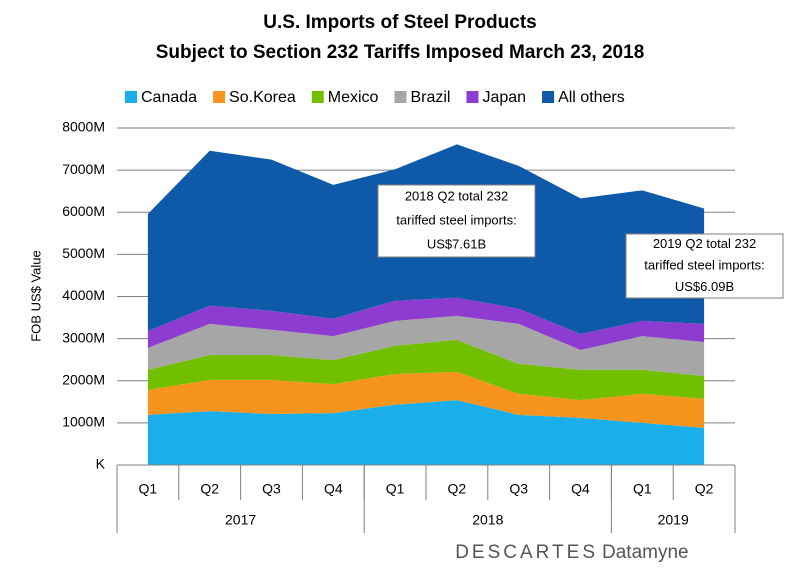 Image resolution: width=800 pixels, height=572 pixels. Describe the element at coordinates (101, 464) in the screenshot. I see `y-tick-label: K` at that location.